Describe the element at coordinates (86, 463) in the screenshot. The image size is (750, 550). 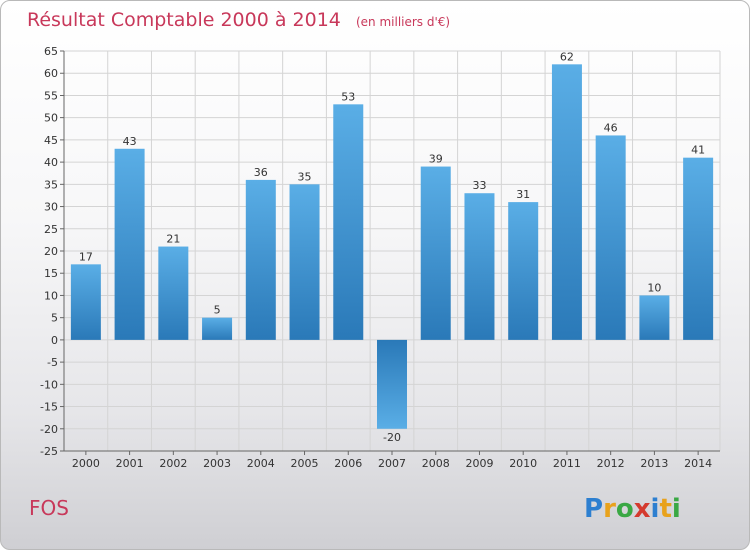
I see `x-tick-label: 2000` at that location.